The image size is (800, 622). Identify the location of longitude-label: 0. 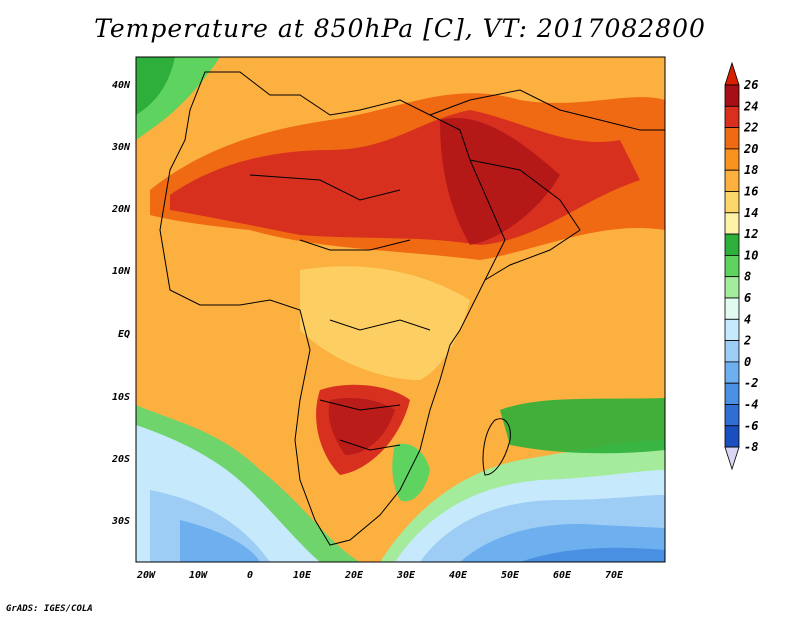
(250, 575).